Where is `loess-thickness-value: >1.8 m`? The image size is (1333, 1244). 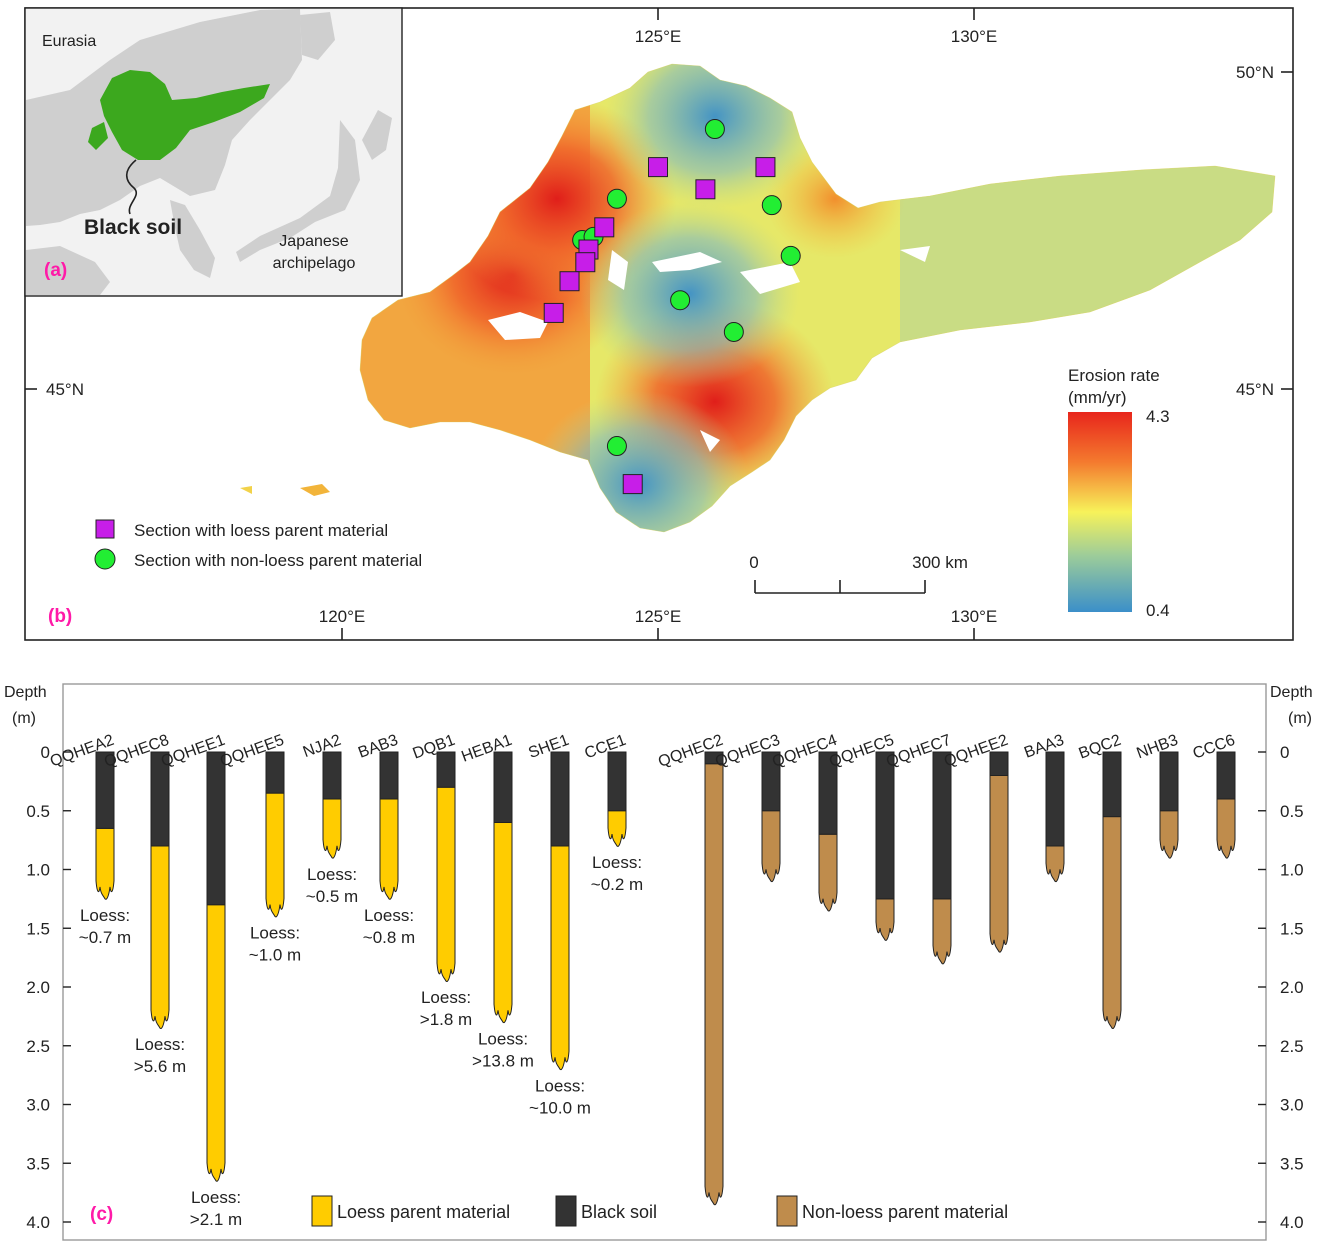 loess-thickness-value: >1.8 m is located at coordinates (446, 1019).